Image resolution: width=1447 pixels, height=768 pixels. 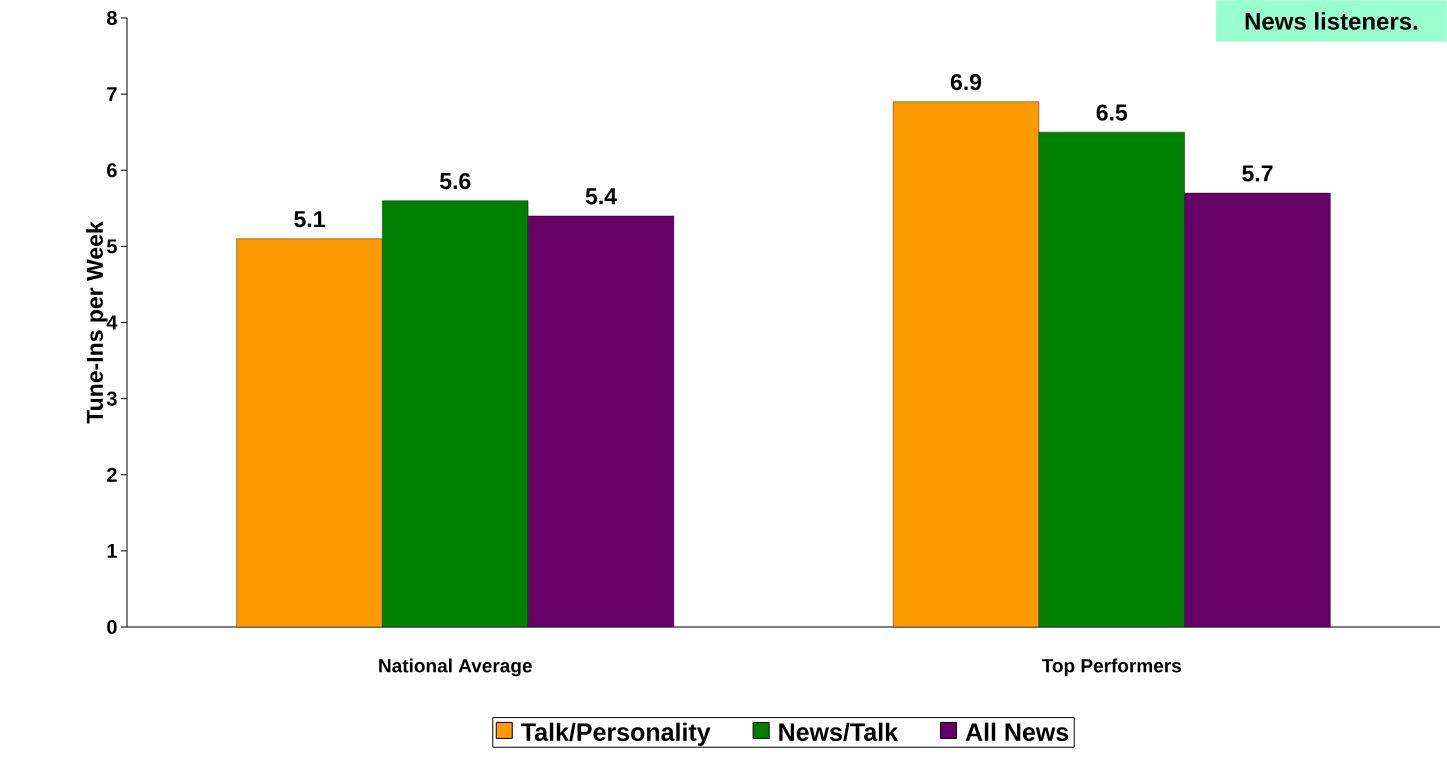 What do you see at coordinates (601, 196) in the screenshot?
I see `data-label: 5.4` at bounding box center [601, 196].